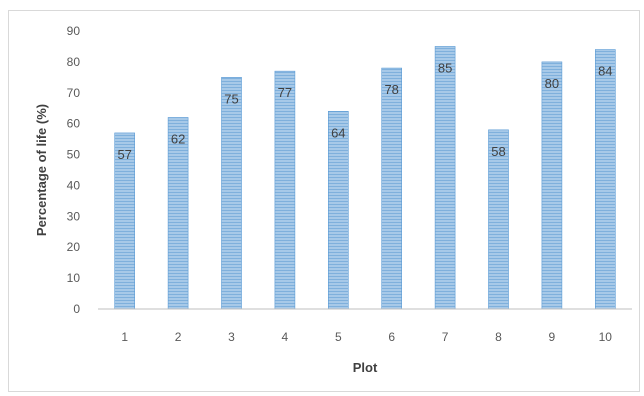 The height and width of the screenshot is (396, 644). Describe the element at coordinates (74, 31) in the screenshot. I see `y-tick-label: 90` at that location.